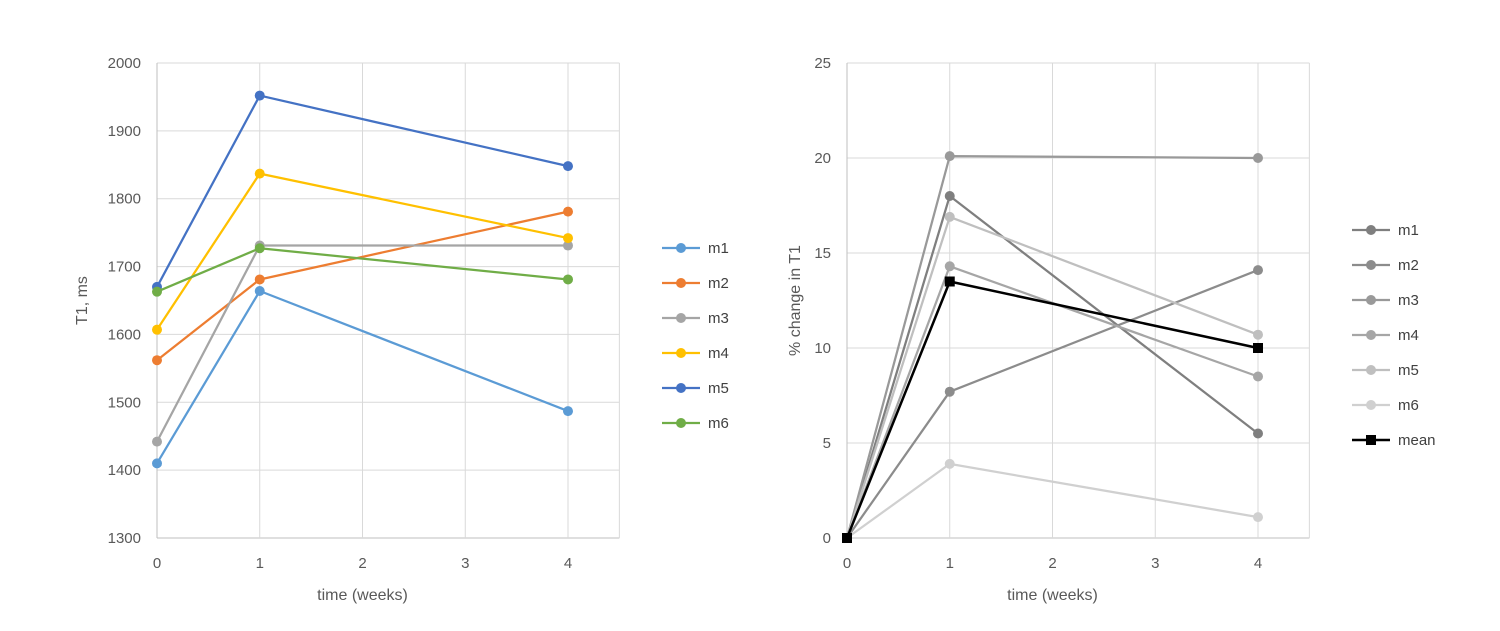 This screenshot has height=631, width=1500. What do you see at coordinates (822, 253) in the screenshot?
I see `y-tick-label: 15` at bounding box center [822, 253].